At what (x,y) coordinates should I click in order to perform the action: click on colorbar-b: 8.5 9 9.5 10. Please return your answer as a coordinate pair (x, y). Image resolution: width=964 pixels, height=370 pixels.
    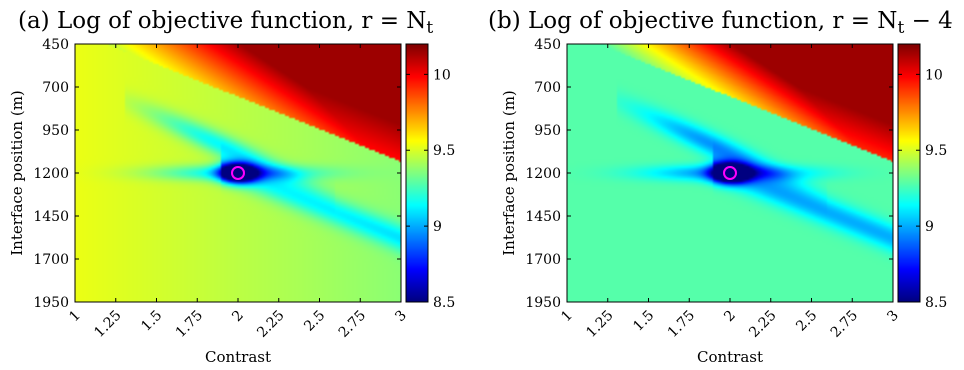
    Looking at the image, I should click on (922, 177).